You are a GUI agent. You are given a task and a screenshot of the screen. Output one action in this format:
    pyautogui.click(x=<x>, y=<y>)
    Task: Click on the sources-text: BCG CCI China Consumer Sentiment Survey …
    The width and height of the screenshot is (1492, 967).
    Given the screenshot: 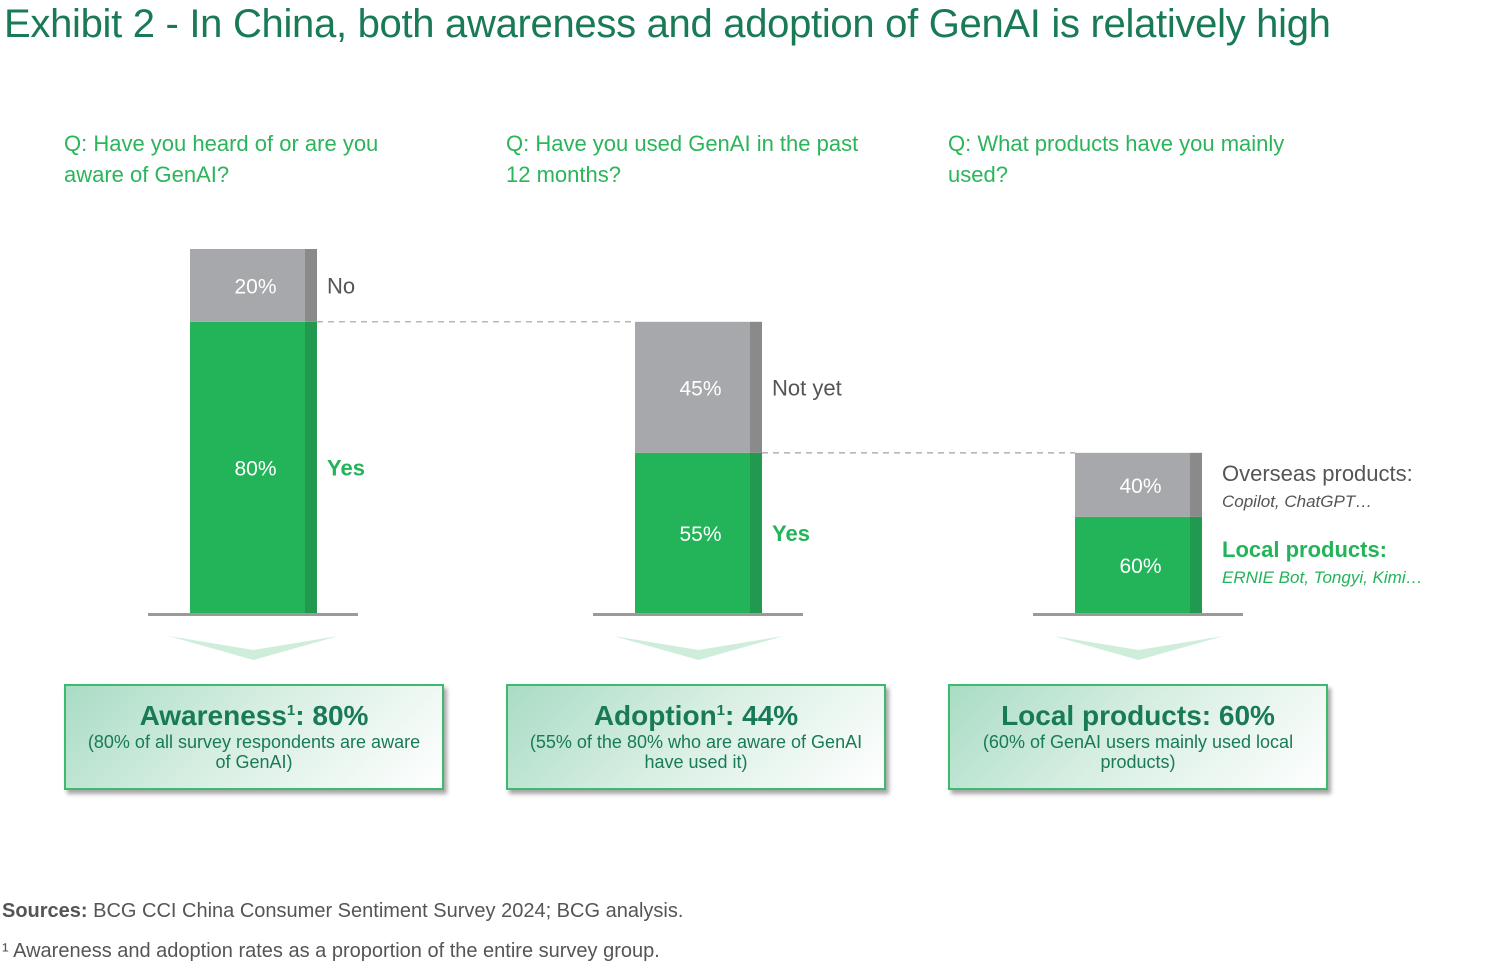 What is the action you would take?
    pyautogui.click(x=385, y=911)
    